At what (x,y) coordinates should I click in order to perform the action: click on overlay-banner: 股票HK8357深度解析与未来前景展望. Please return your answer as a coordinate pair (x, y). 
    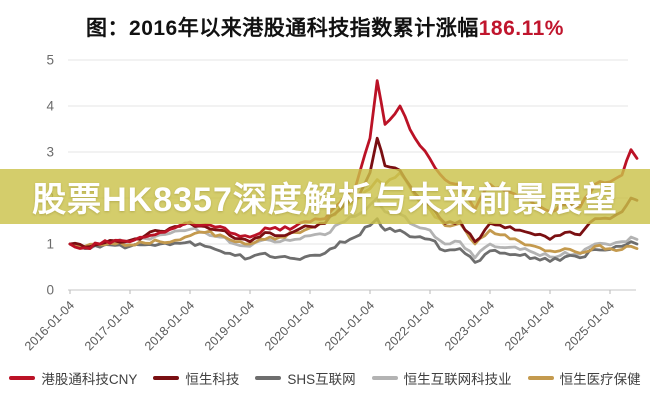
    Looking at the image, I should click on (325, 196).